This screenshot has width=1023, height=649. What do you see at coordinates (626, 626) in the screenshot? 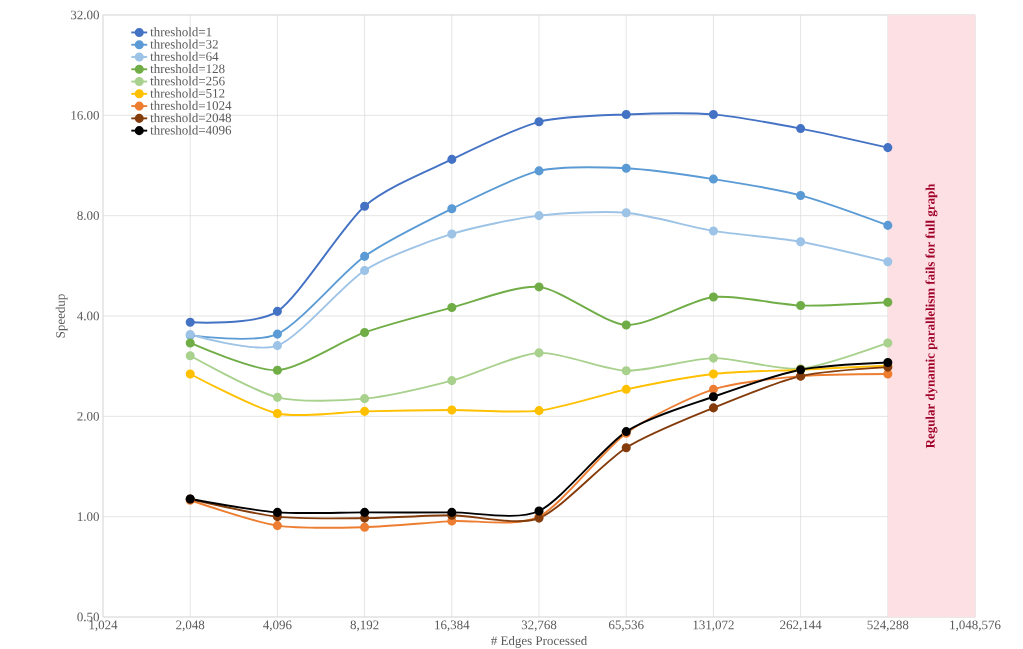
I see `x-tick-label: 65,536` at bounding box center [626, 626].